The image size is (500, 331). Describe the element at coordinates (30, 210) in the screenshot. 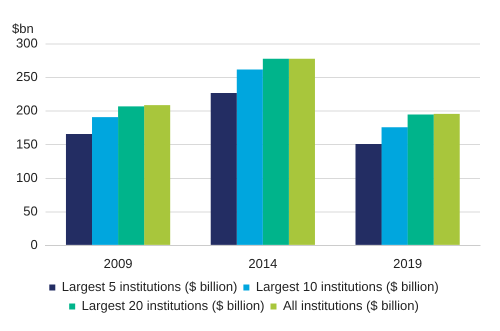

I see `y-tick-label: 50` at that location.